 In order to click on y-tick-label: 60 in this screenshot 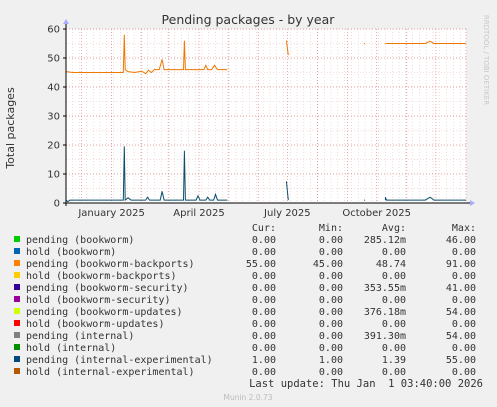, I will do `click(53, 30)`.